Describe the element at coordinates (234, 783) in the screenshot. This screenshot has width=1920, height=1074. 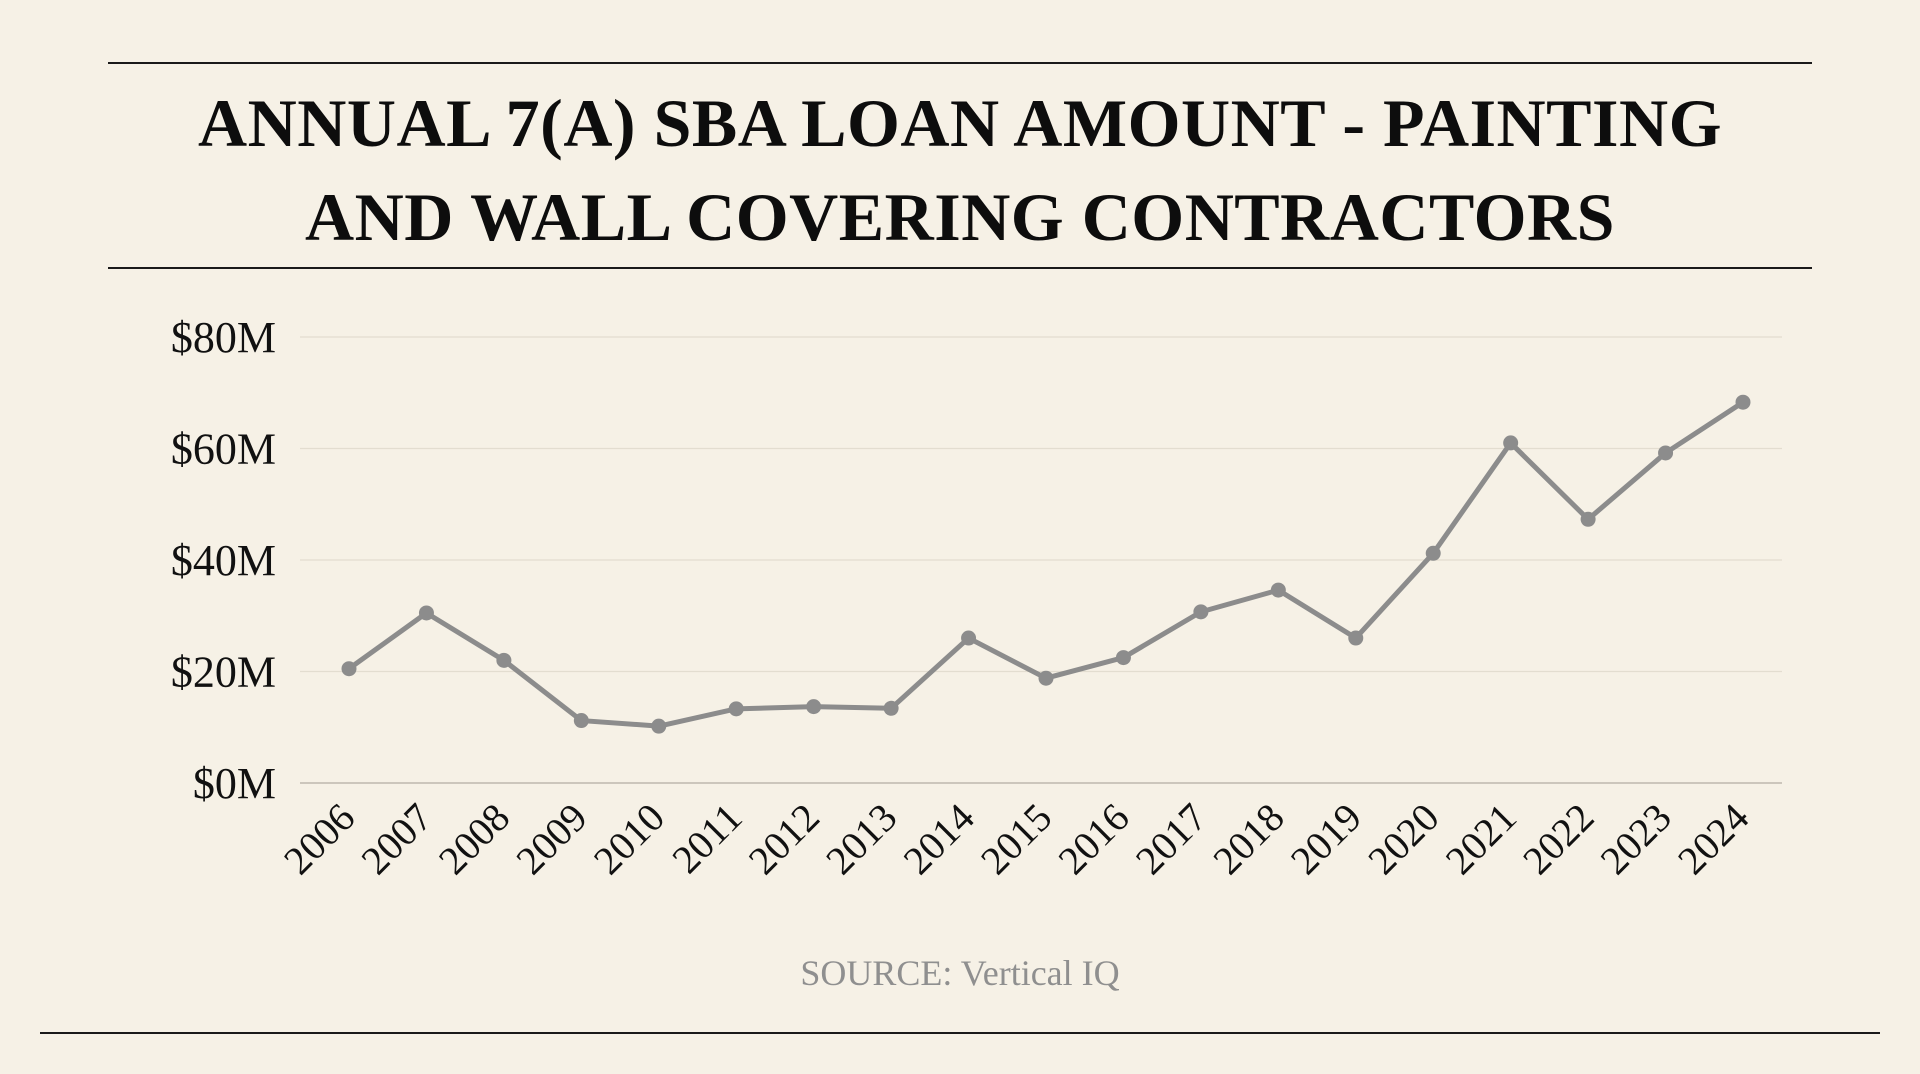
I see `y-tick-label: $0M` at that location.